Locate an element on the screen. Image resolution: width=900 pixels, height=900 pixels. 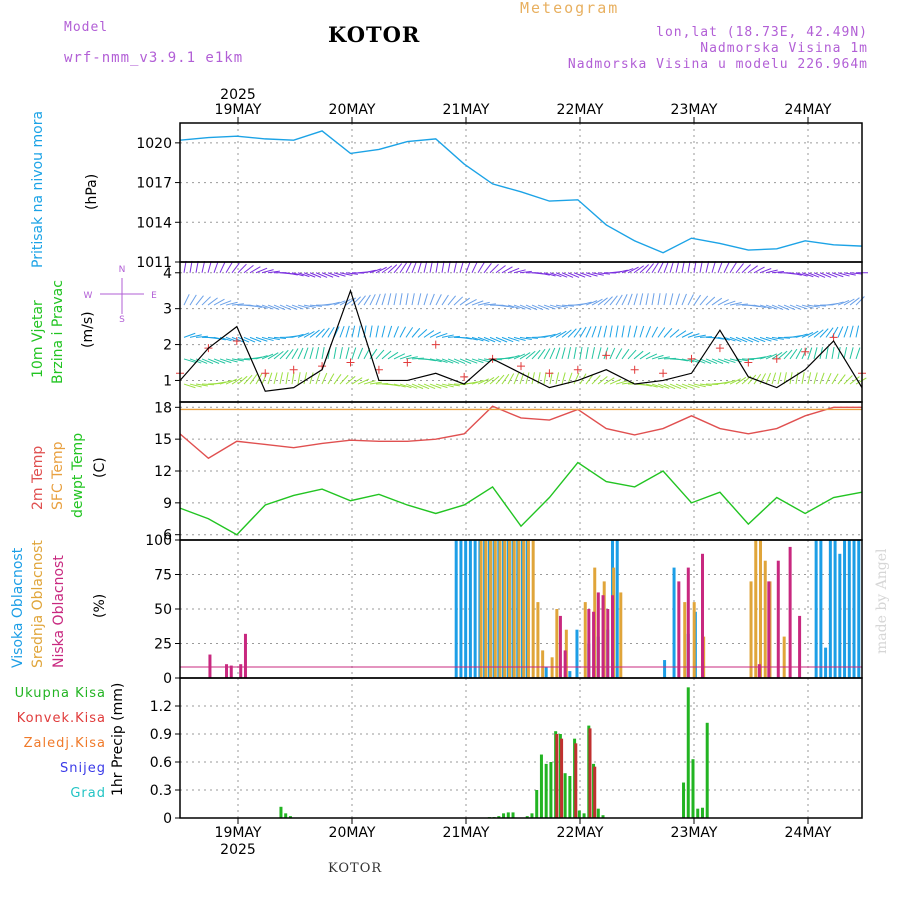
x-tick-label-bottom: 22MAY is located at coordinates (580, 833).